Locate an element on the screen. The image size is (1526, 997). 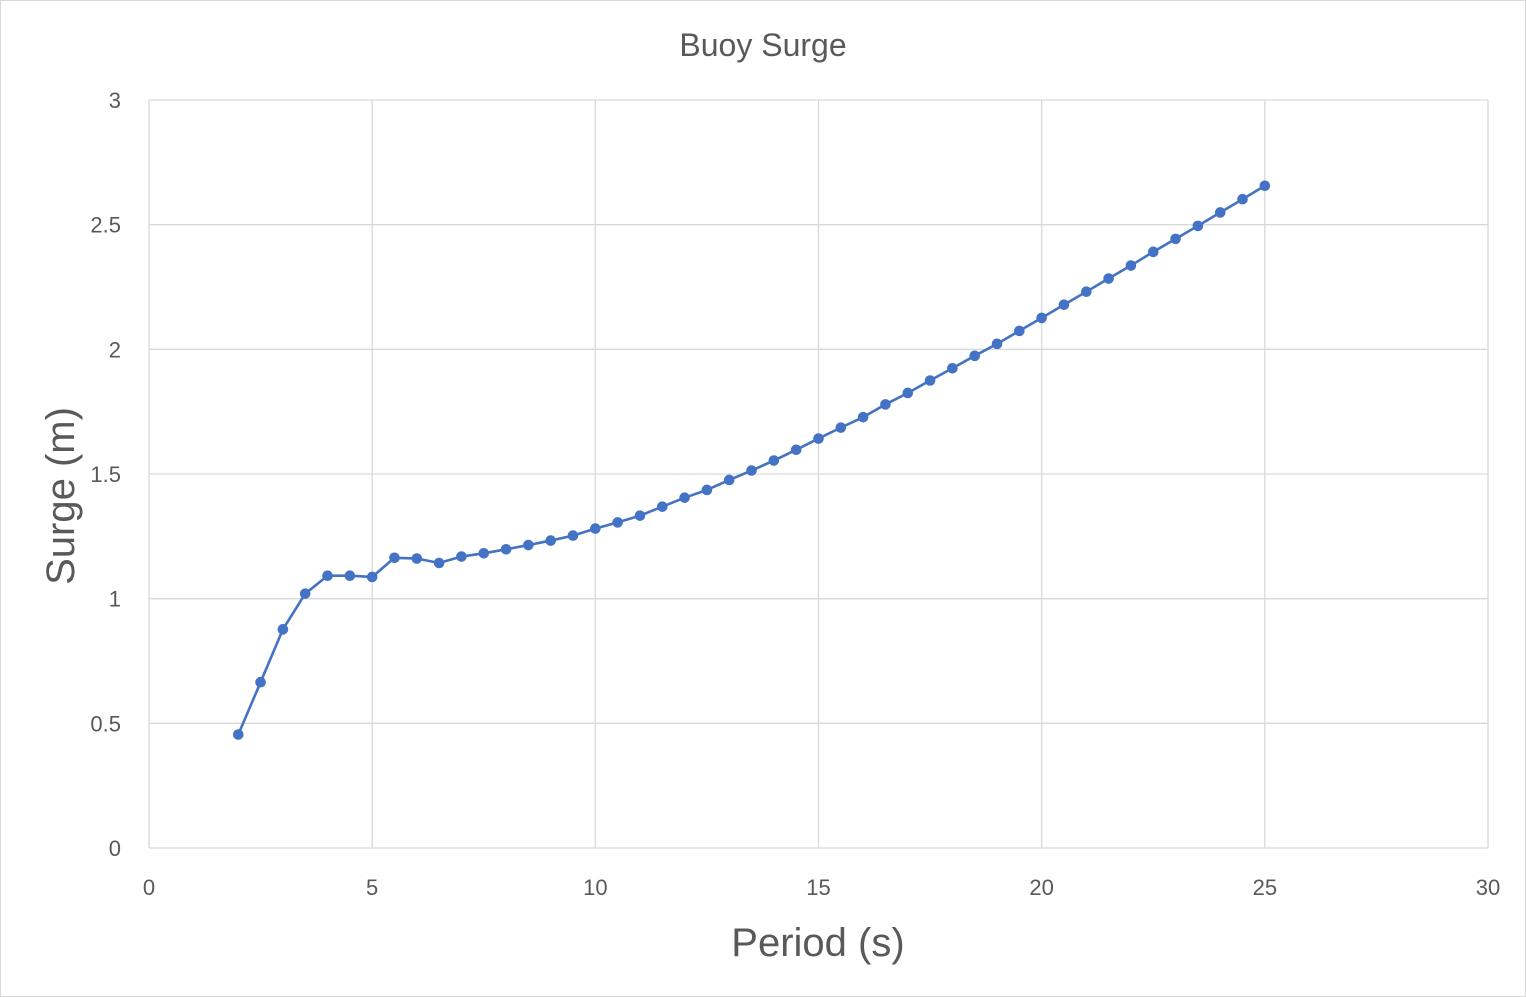
y-tick-label: 1.5 is located at coordinates (105, 474).